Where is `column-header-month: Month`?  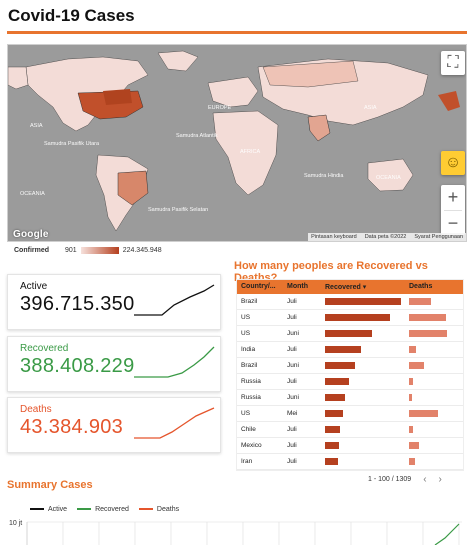
column-header-month: Month is located at coordinates (297, 286).